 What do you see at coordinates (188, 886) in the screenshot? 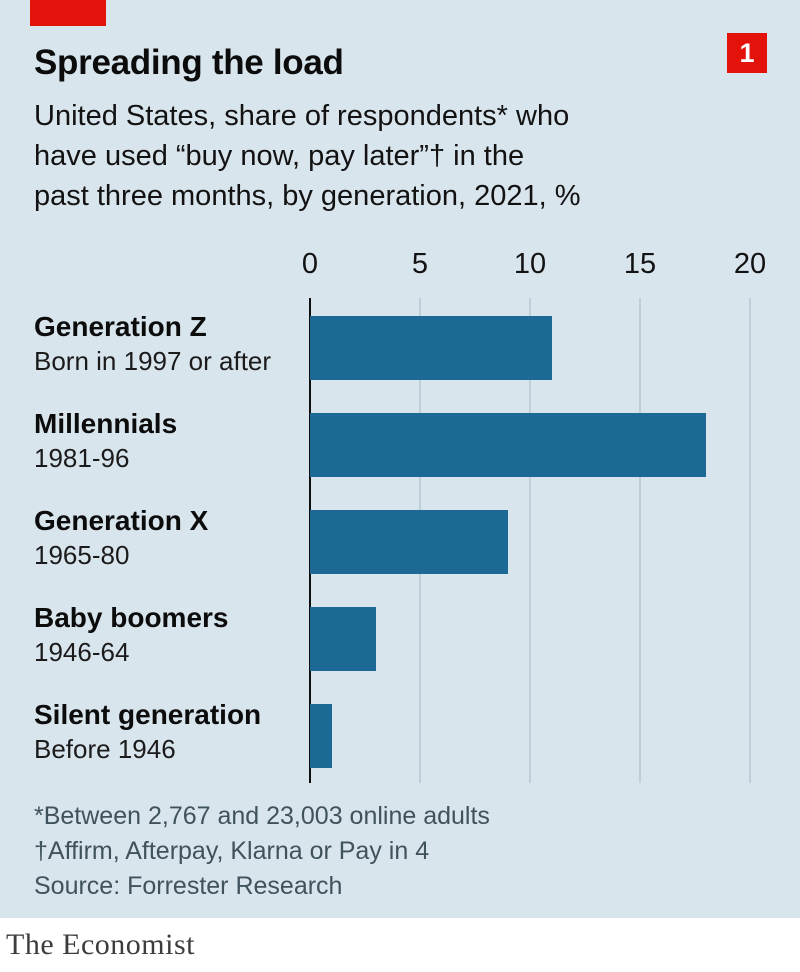
I see `source-line: Source: Forrester Research` at bounding box center [188, 886].